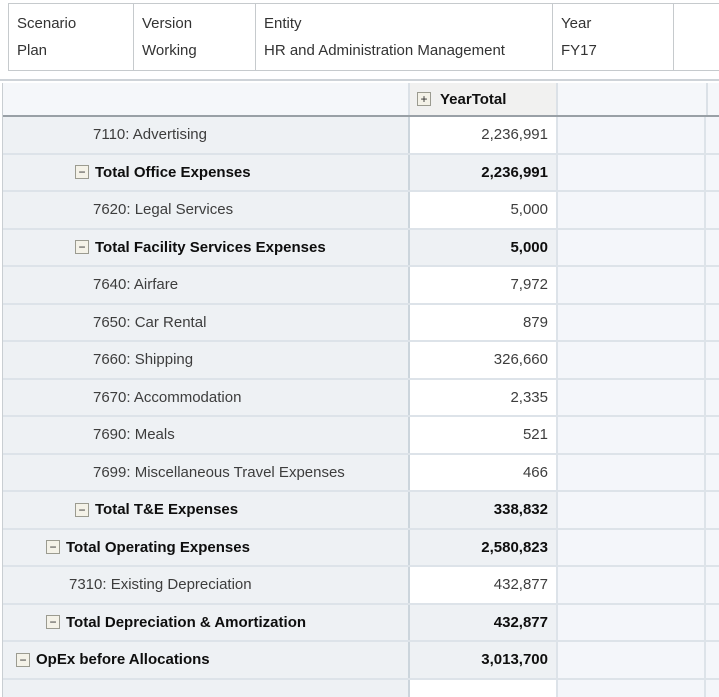 Image resolution: width=719 pixels, height=697 pixels. I want to click on grid-header-row: + YearTotal, so click(361, 100).